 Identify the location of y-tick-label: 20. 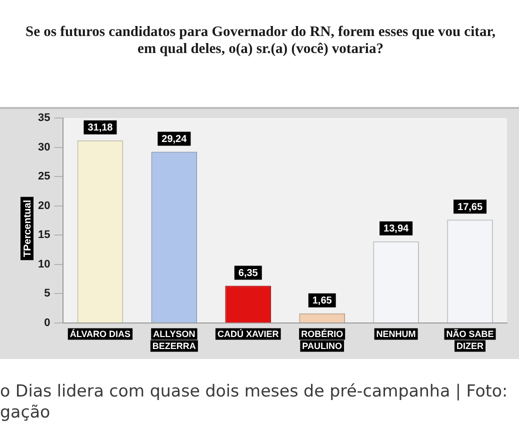
(44, 206).